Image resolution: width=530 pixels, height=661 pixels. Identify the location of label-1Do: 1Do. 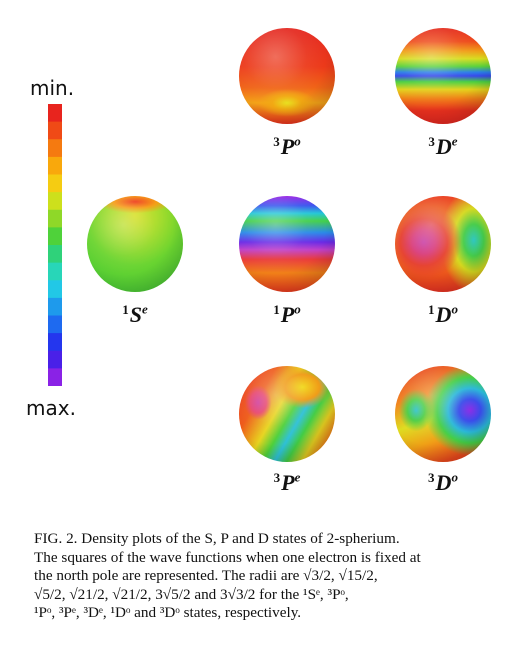
(443, 314).